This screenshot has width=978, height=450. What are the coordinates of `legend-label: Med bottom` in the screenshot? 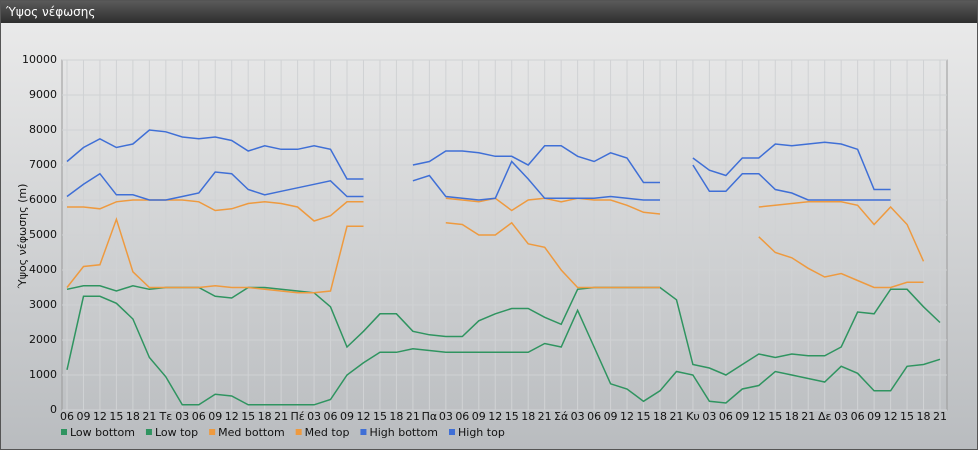 It's located at (251, 432).